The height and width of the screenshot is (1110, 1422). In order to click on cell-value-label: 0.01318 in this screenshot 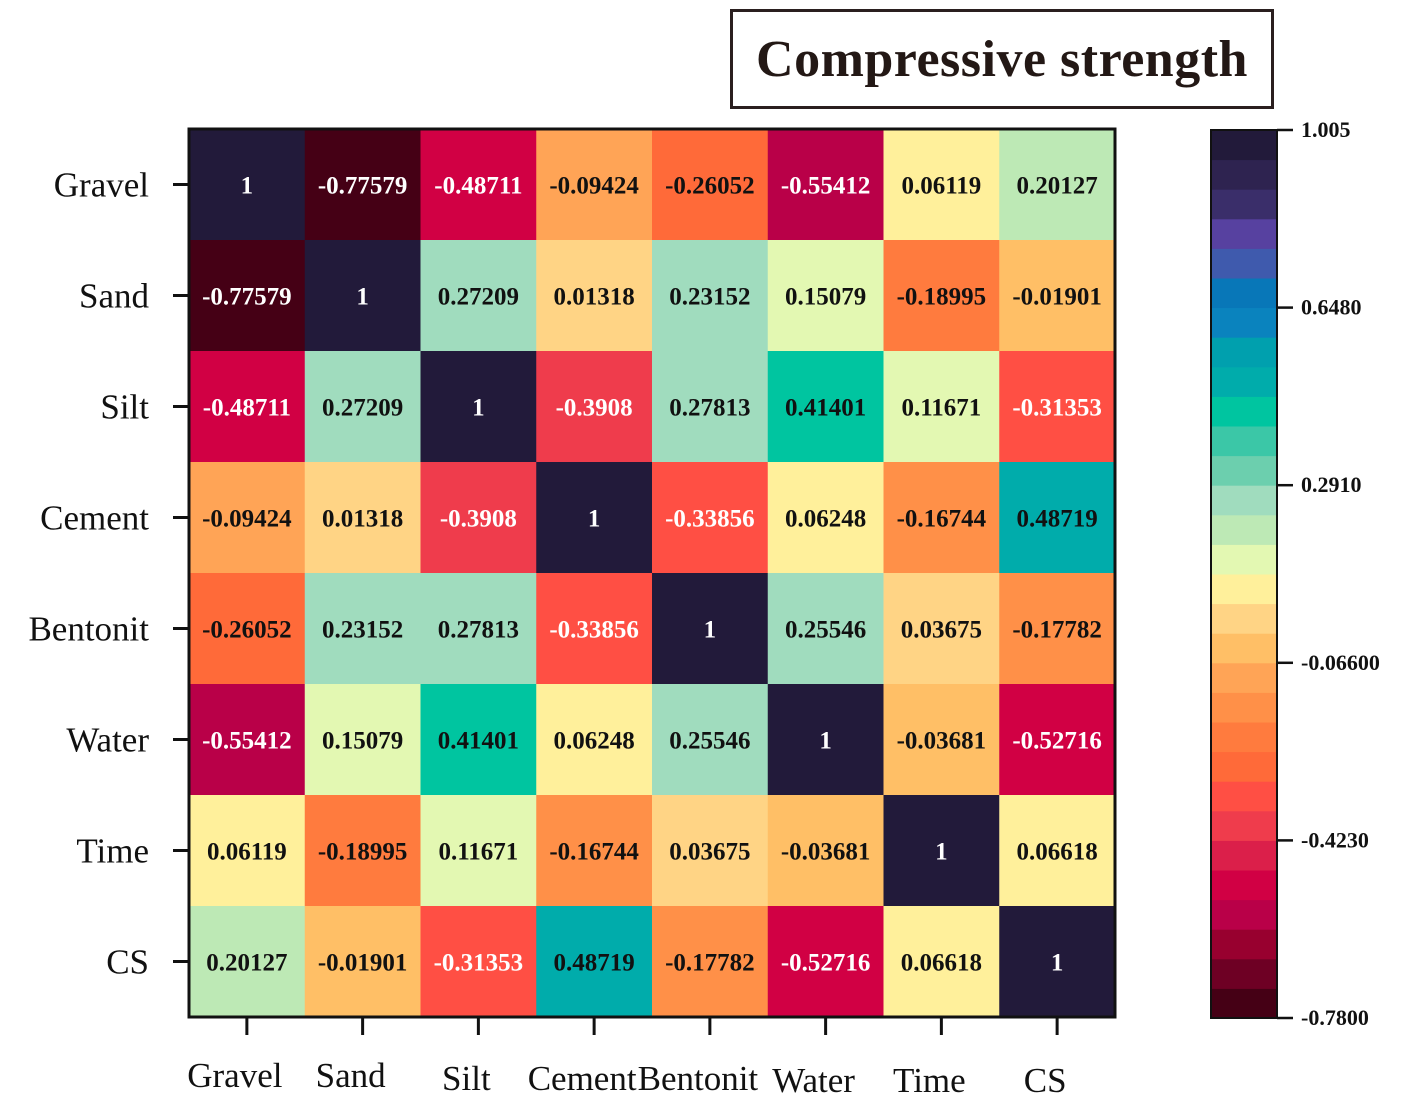, I will do `click(594, 297)`.